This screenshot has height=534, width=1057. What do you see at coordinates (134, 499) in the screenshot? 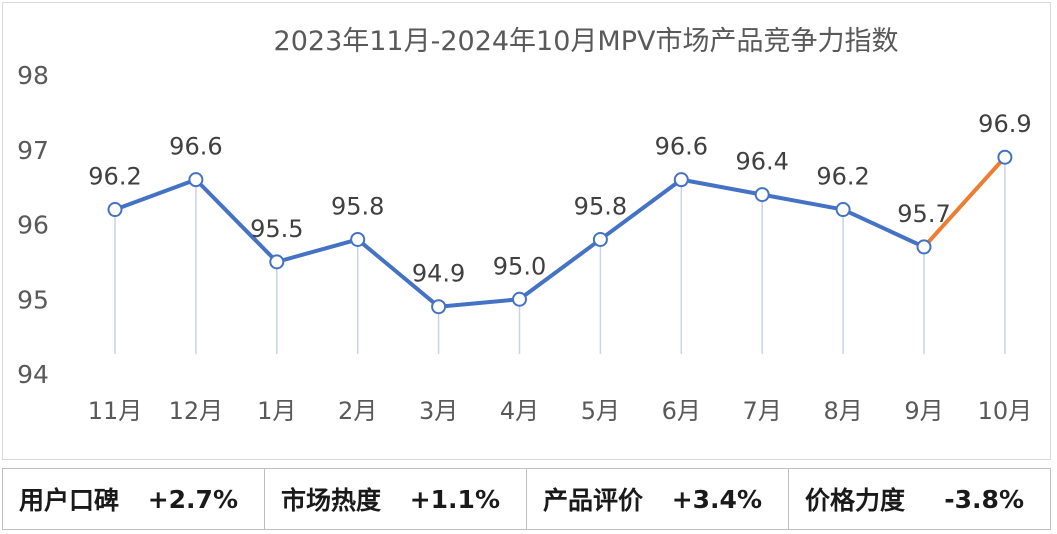
I see `metric-user-reputation: 用户口碑 +2.7%` at bounding box center [134, 499].